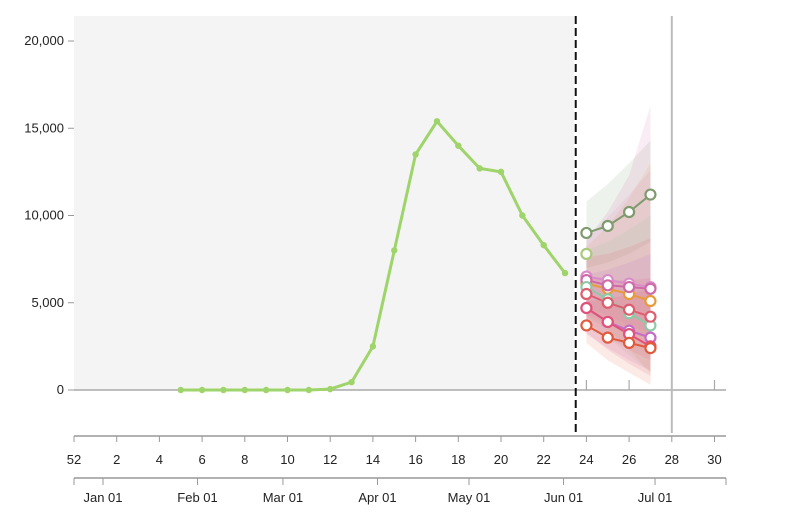  Describe the element at coordinates (44, 127) in the screenshot. I see `y-tick-label-3: 15,000` at that location.